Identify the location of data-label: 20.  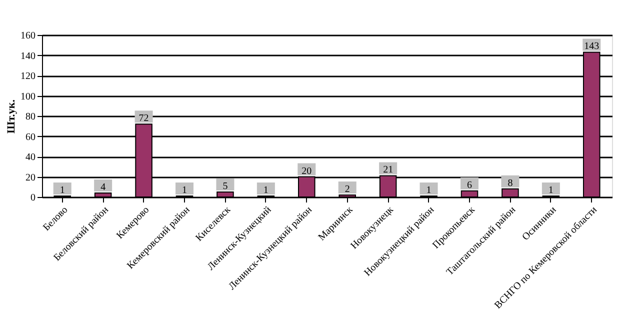
(307, 171).